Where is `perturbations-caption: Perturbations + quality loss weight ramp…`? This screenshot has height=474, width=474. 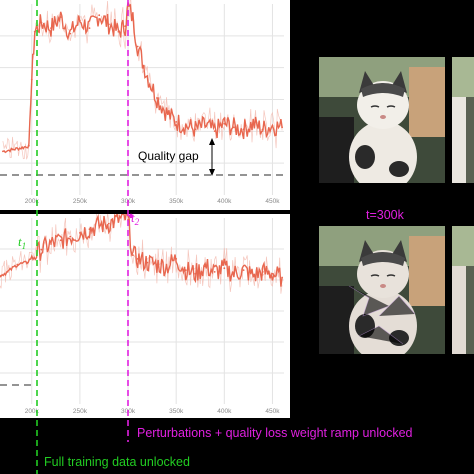 perturbations-caption: Perturbations + quality loss weight ramp… is located at coordinates (275, 433).